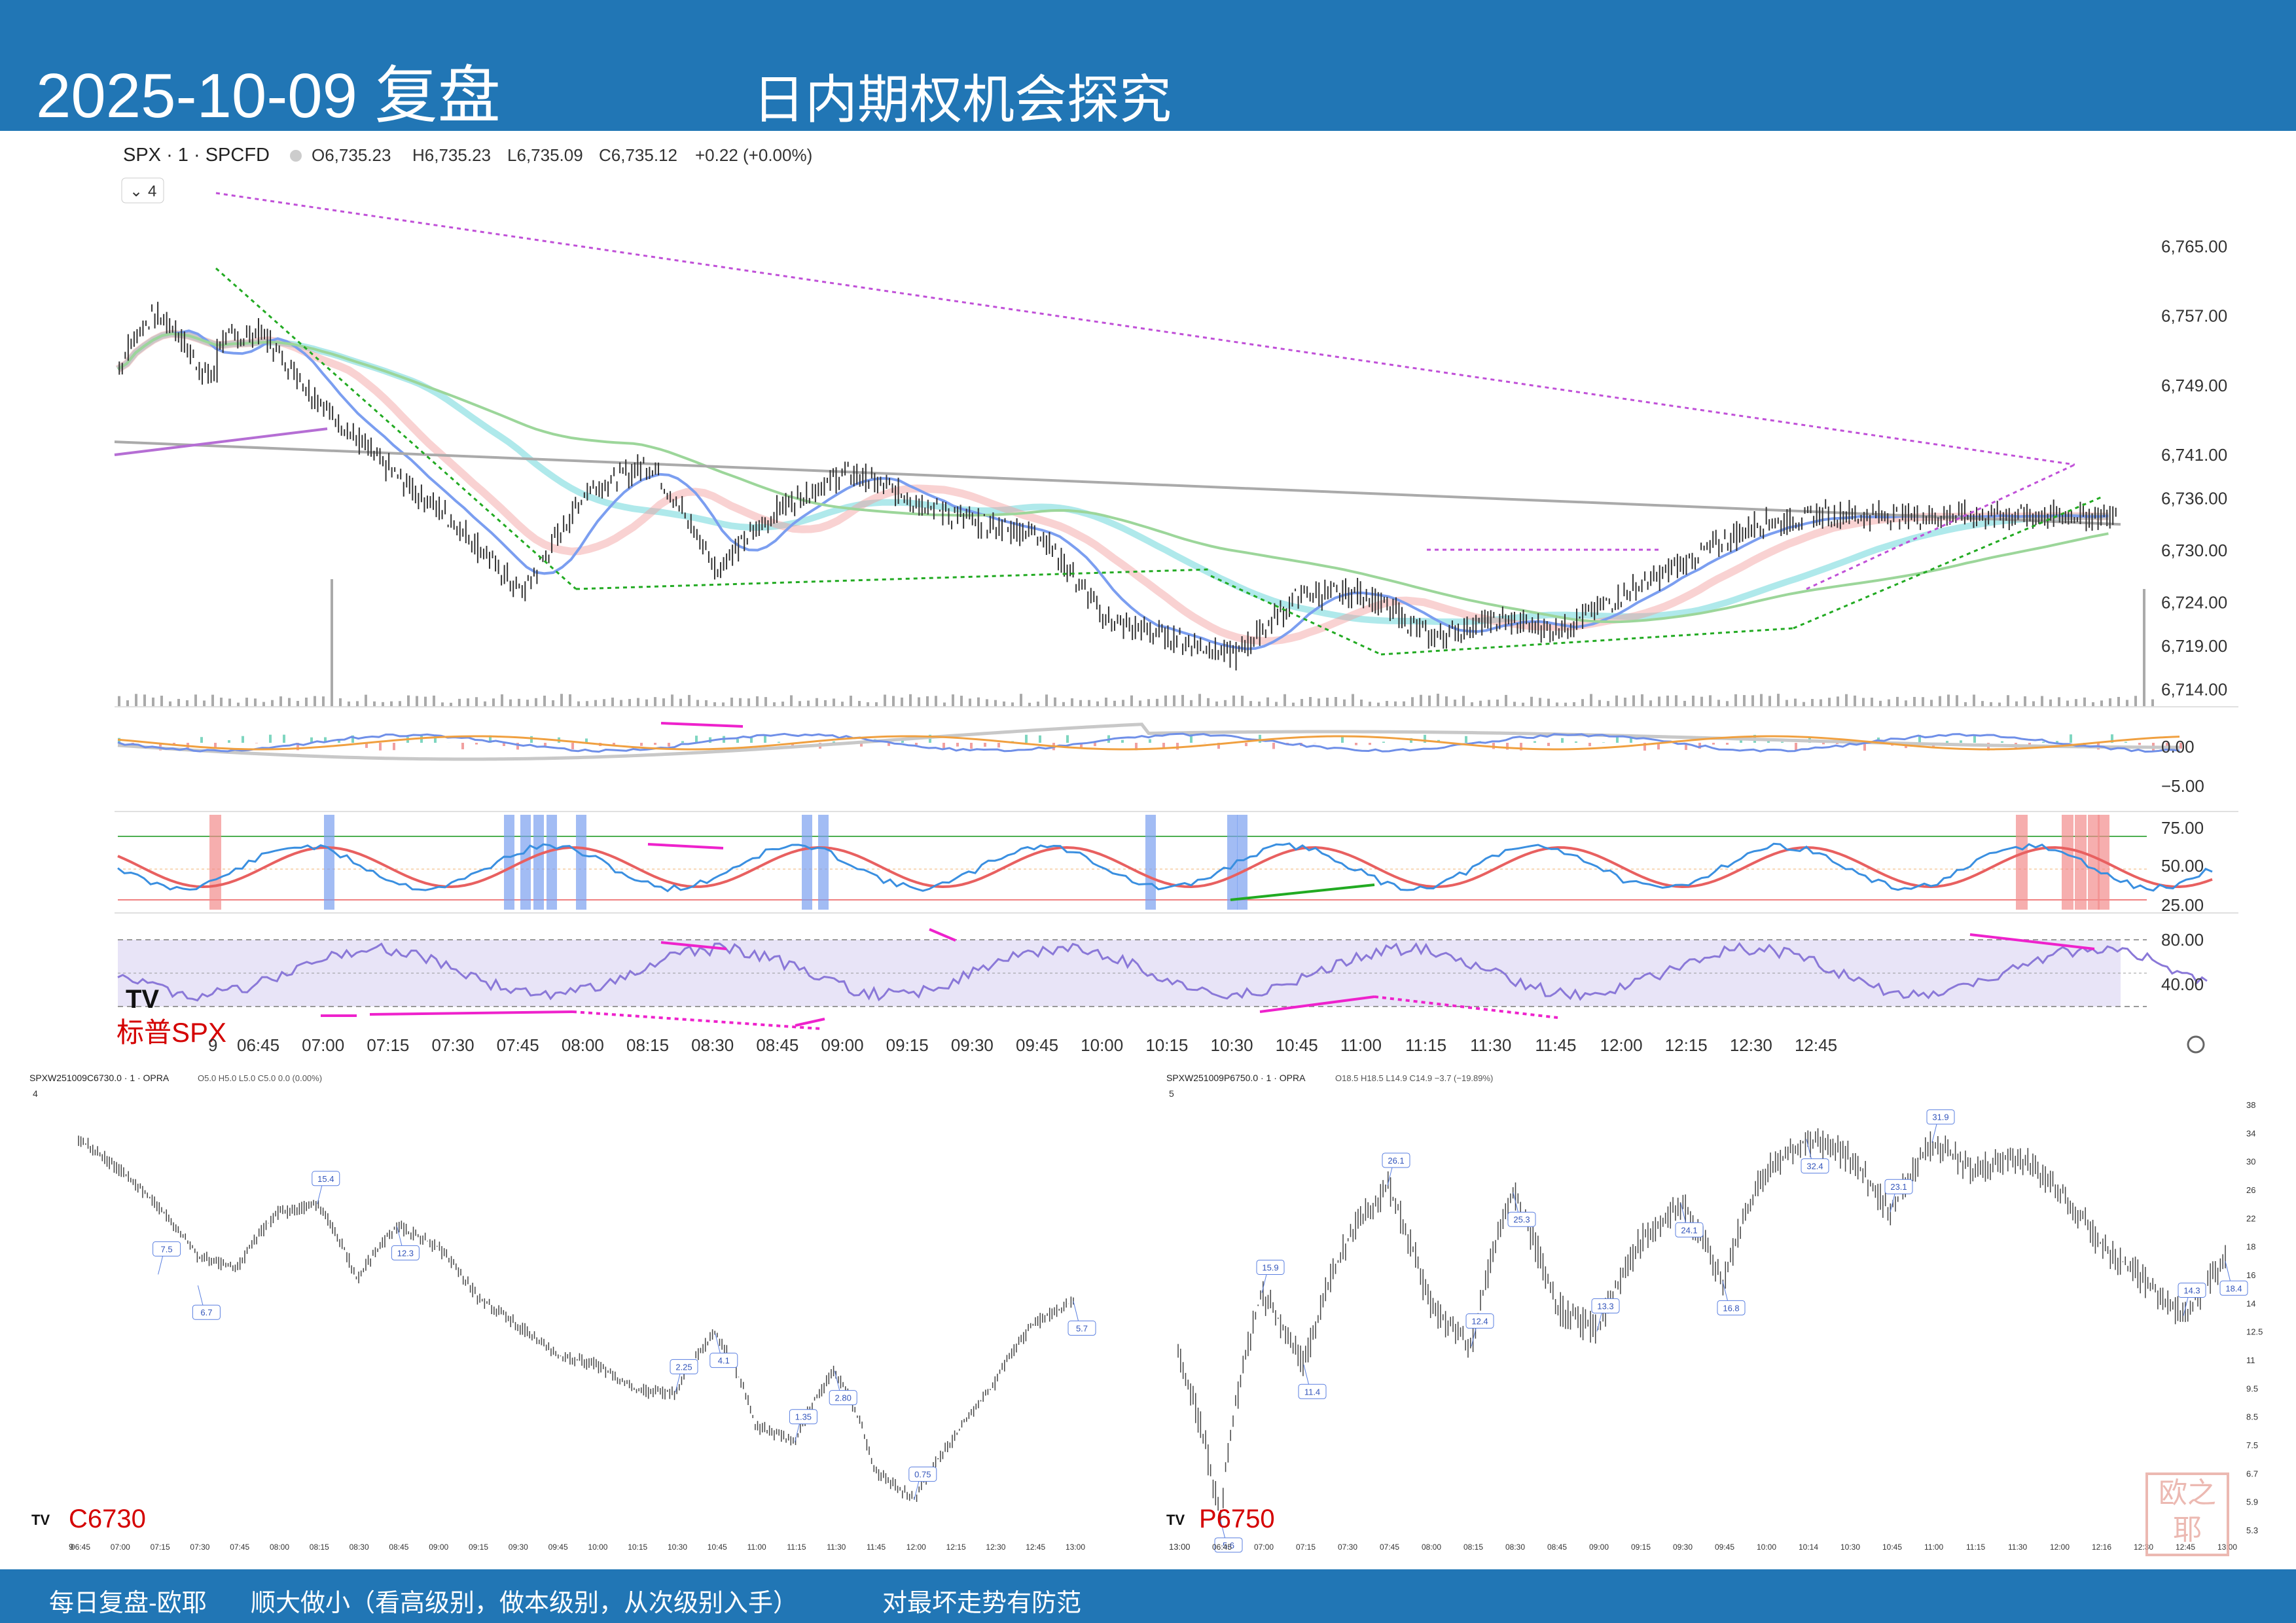 This screenshot has width=2296, height=1623. What do you see at coordinates (956, 1547) in the screenshot?
I see `call-xtick-22: 12:15` at bounding box center [956, 1547].